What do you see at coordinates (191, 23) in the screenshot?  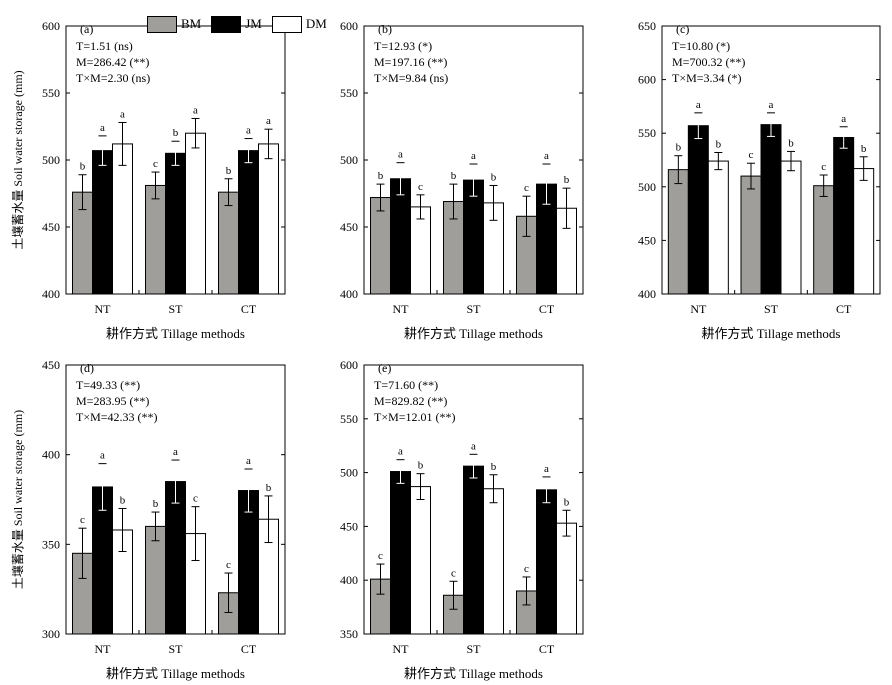 I see `legend-label-bm: BM` at bounding box center [191, 23].